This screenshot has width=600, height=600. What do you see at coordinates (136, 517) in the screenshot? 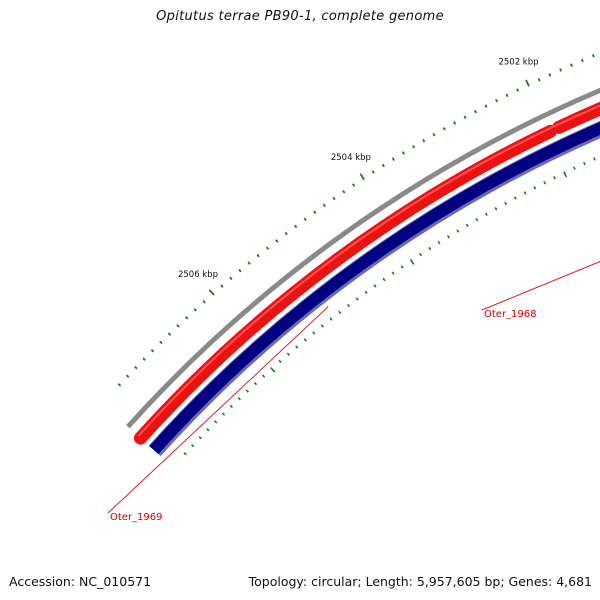
I see `gene-label: Oter_1969` at bounding box center [136, 517].